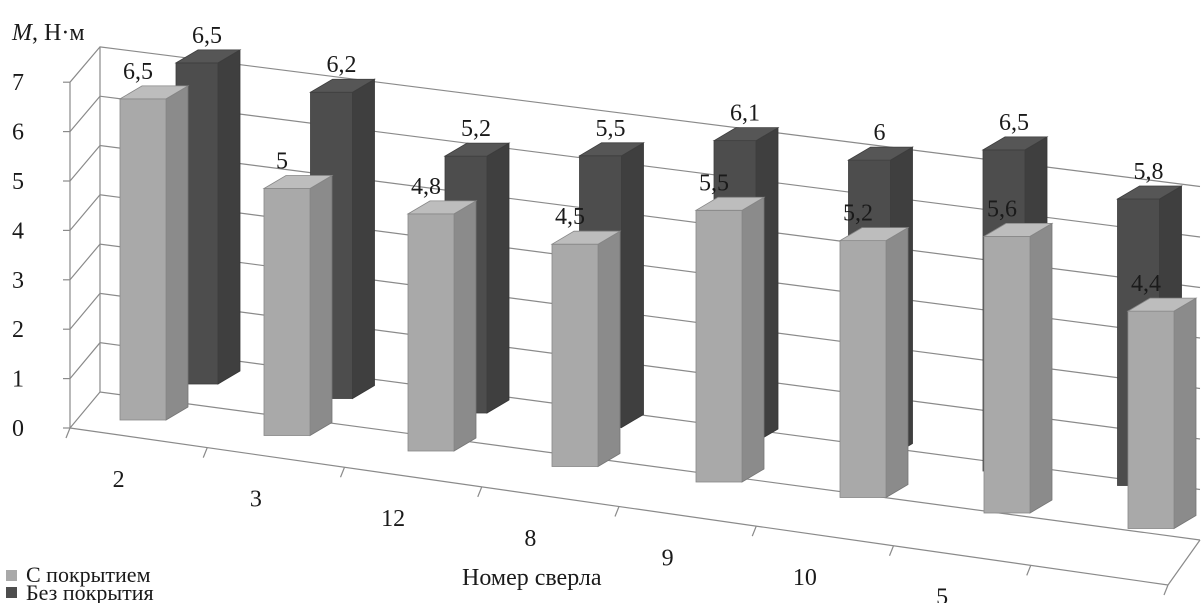  Describe the element at coordinates (11, 575) in the screenshot. I see `legend-swatch-coated` at that location.